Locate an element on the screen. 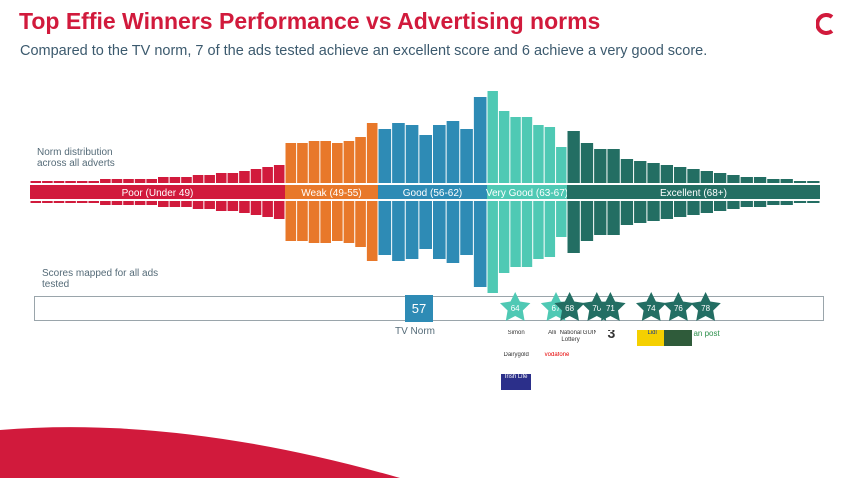 The height and width of the screenshot is (478, 851). score-label: 68 is located at coordinates (569, 308).